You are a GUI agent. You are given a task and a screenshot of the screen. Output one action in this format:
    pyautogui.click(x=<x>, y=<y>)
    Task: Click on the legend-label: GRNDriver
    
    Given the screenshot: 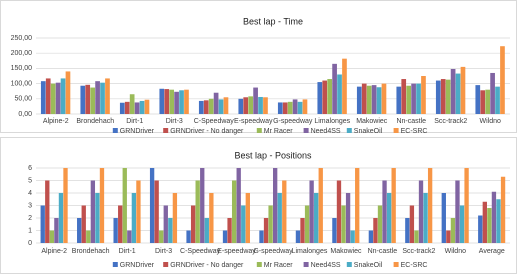 What is the action you would take?
    pyautogui.click(x=137, y=131)
    